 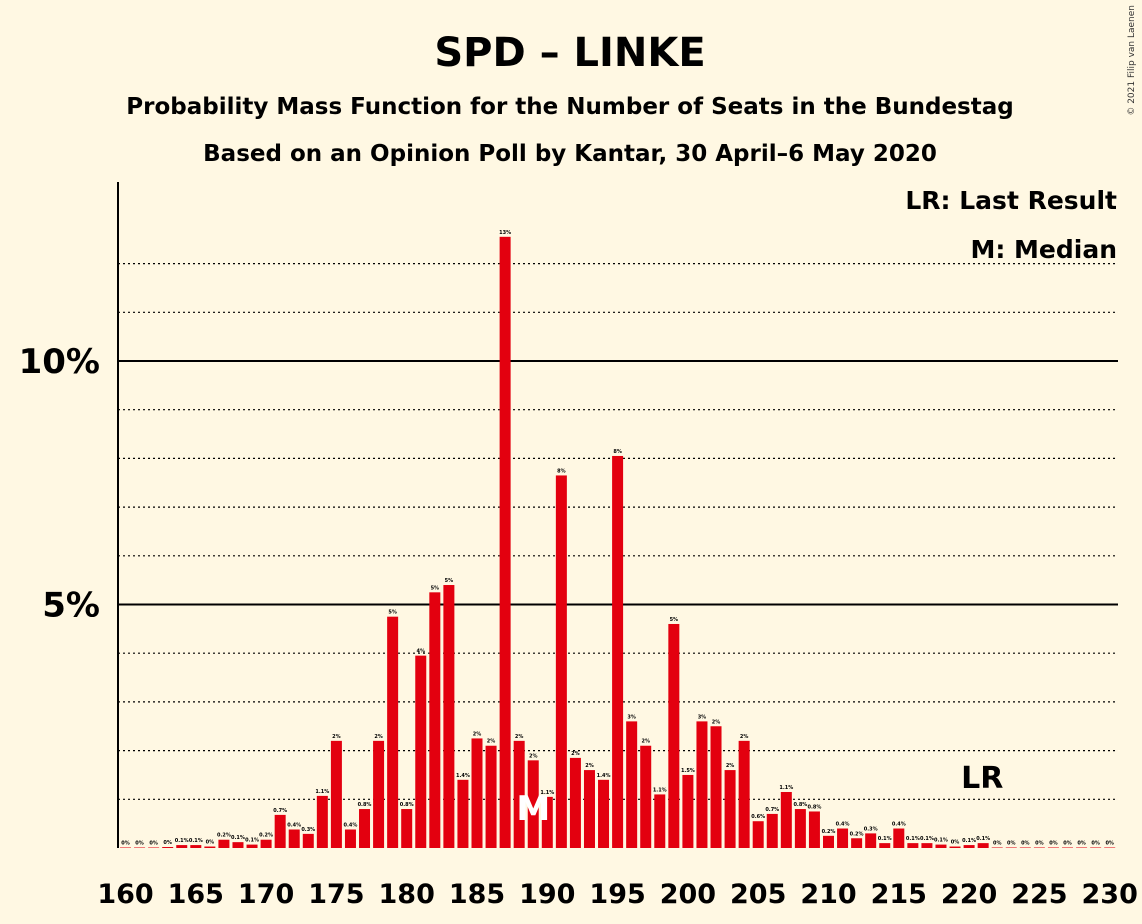 What do you see at coordinates (982, 778) in the screenshot?
I see `last-result-marker: LR` at bounding box center [982, 778].